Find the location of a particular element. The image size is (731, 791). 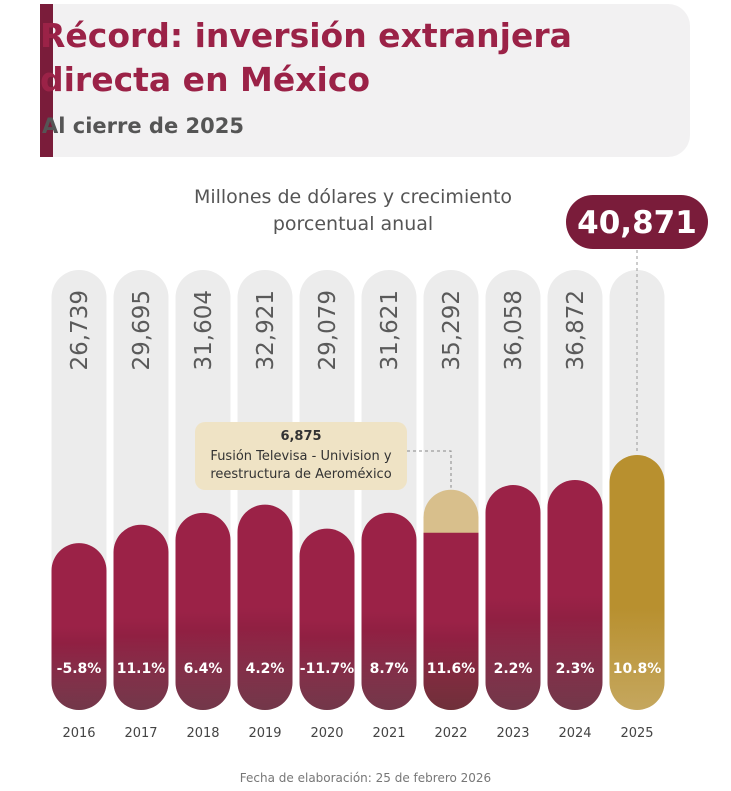

x-tick-label: 2020 is located at coordinates (326, 733).